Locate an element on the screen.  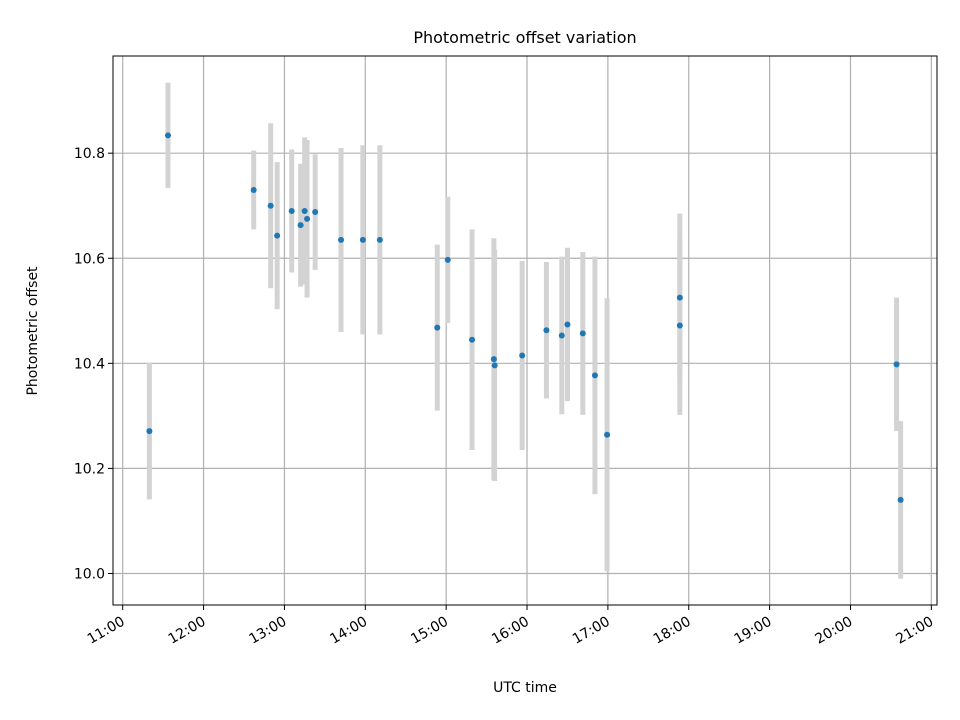
y-axis-label: Photometric offset is located at coordinates (33, 331).